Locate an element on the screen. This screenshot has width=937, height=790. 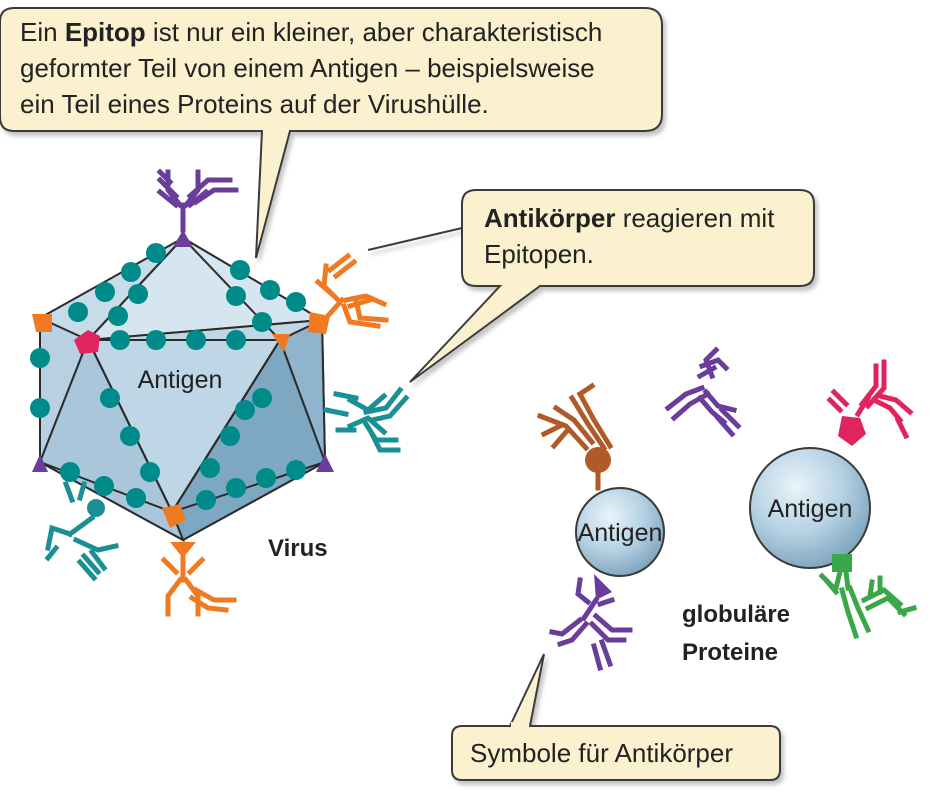
antibody-teal-right is located at coordinates (366, 419).